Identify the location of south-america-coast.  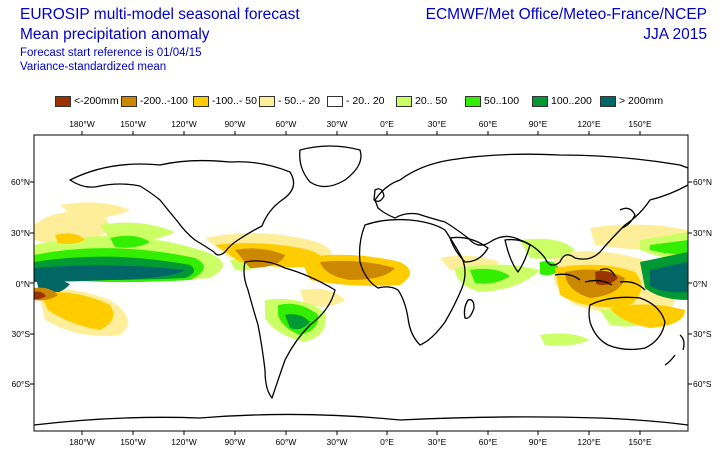
(289, 329).